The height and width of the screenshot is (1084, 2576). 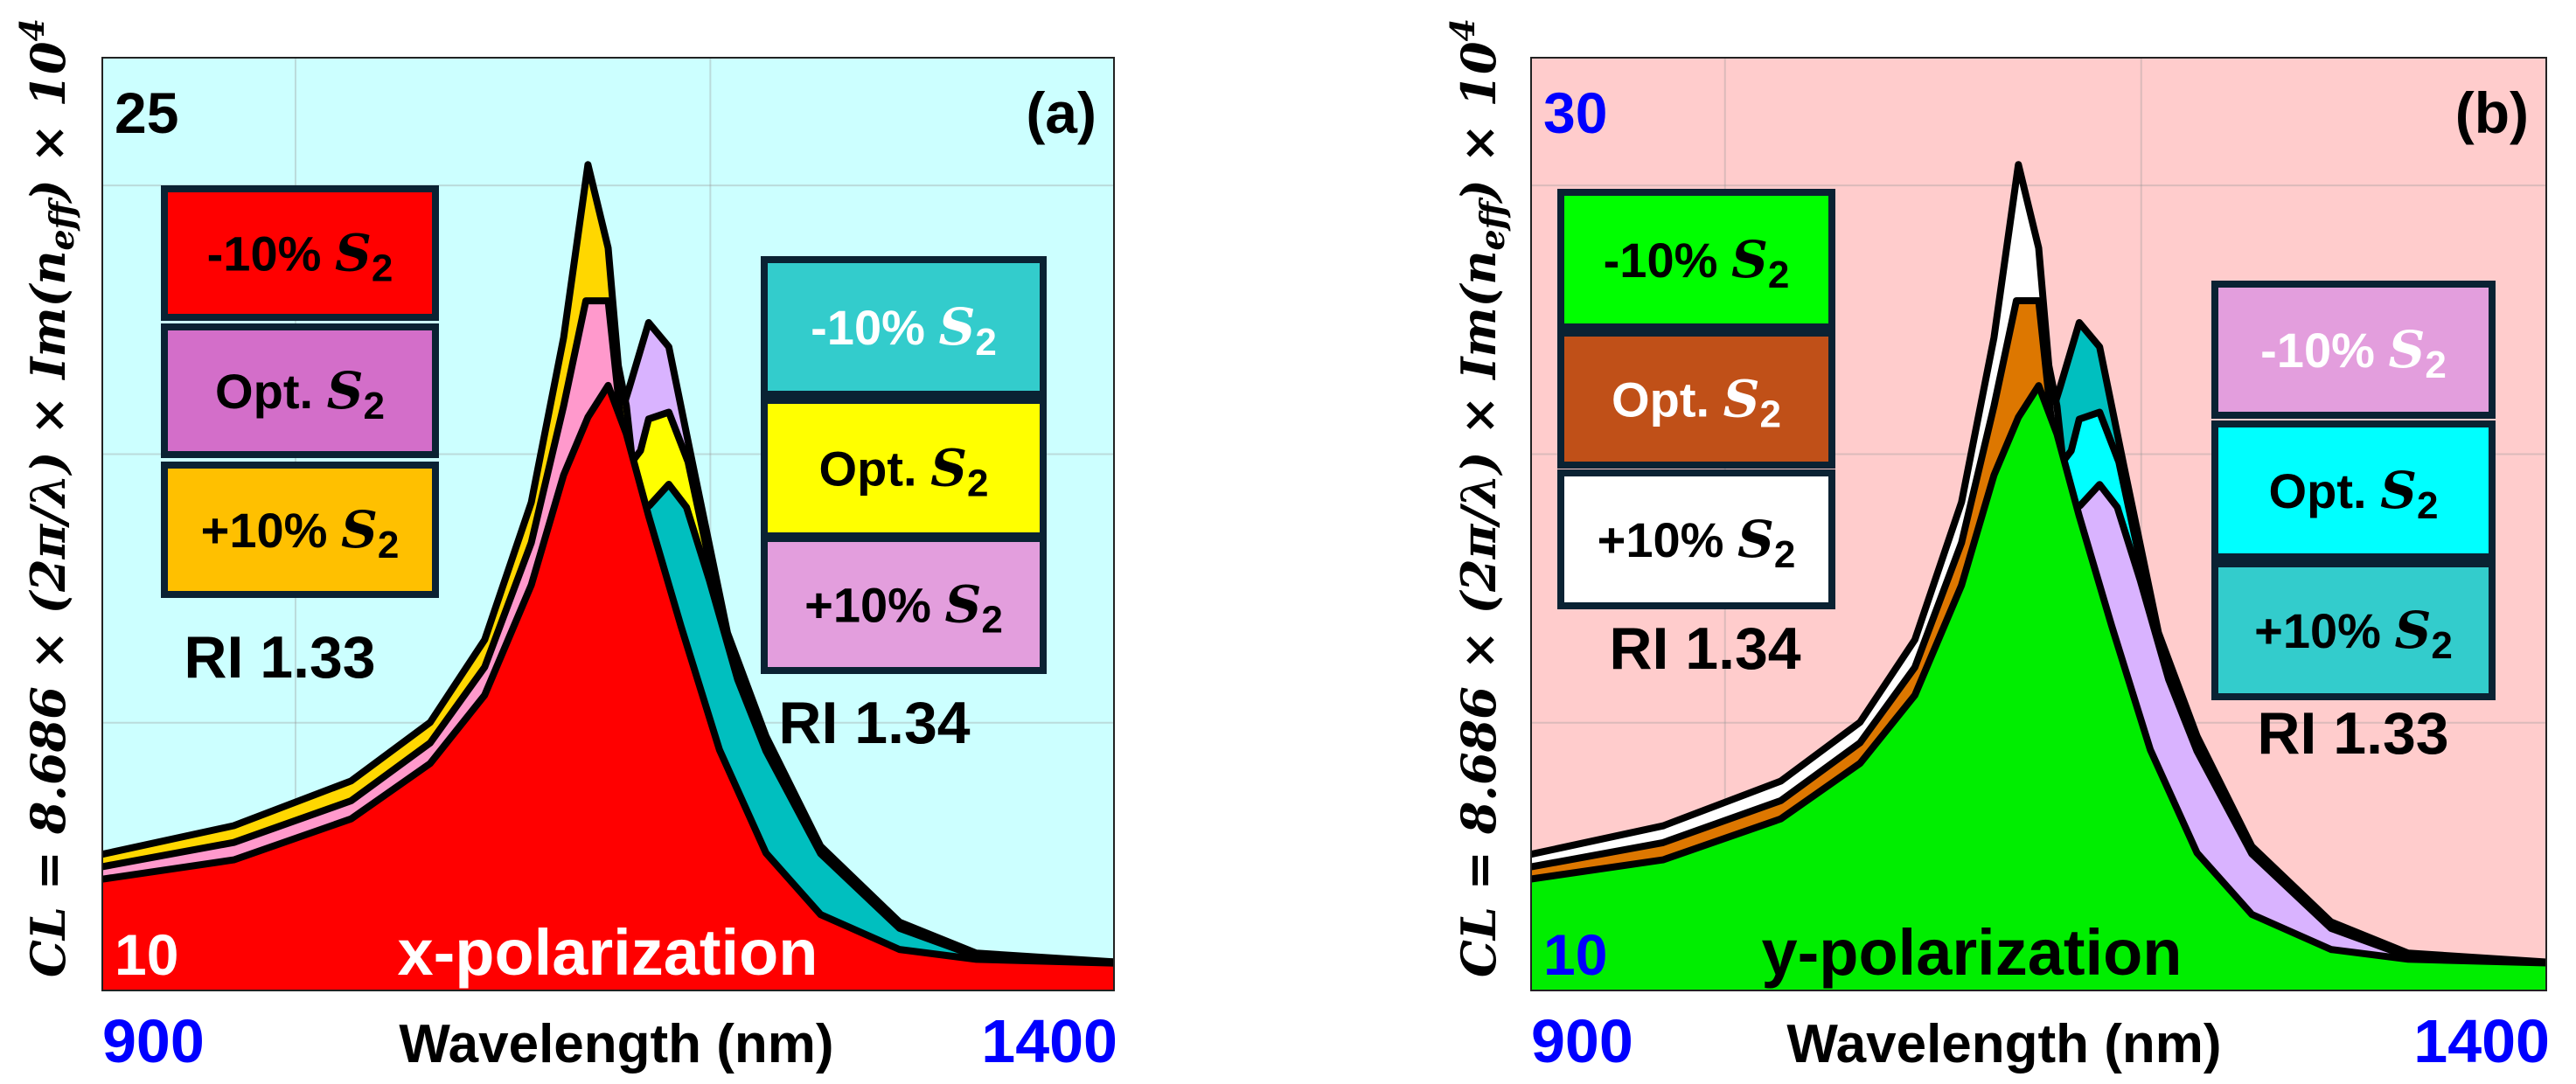 I want to click on panel-label: (b), so click(x=2492, y=113).